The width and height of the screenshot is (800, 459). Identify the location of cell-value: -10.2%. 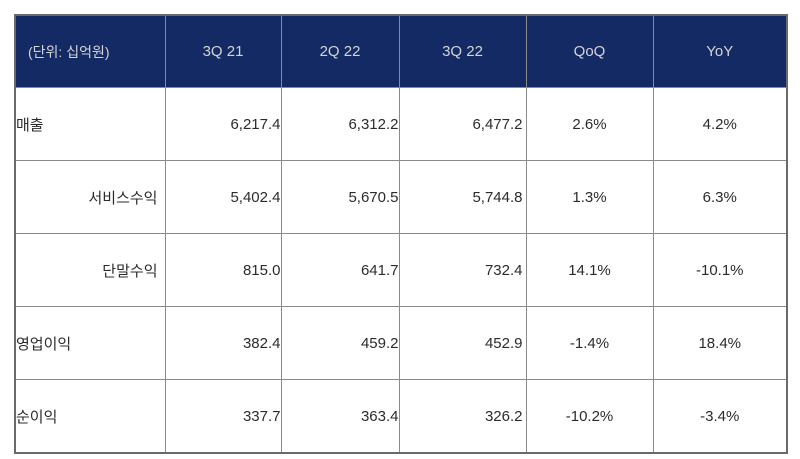
(589, 416).